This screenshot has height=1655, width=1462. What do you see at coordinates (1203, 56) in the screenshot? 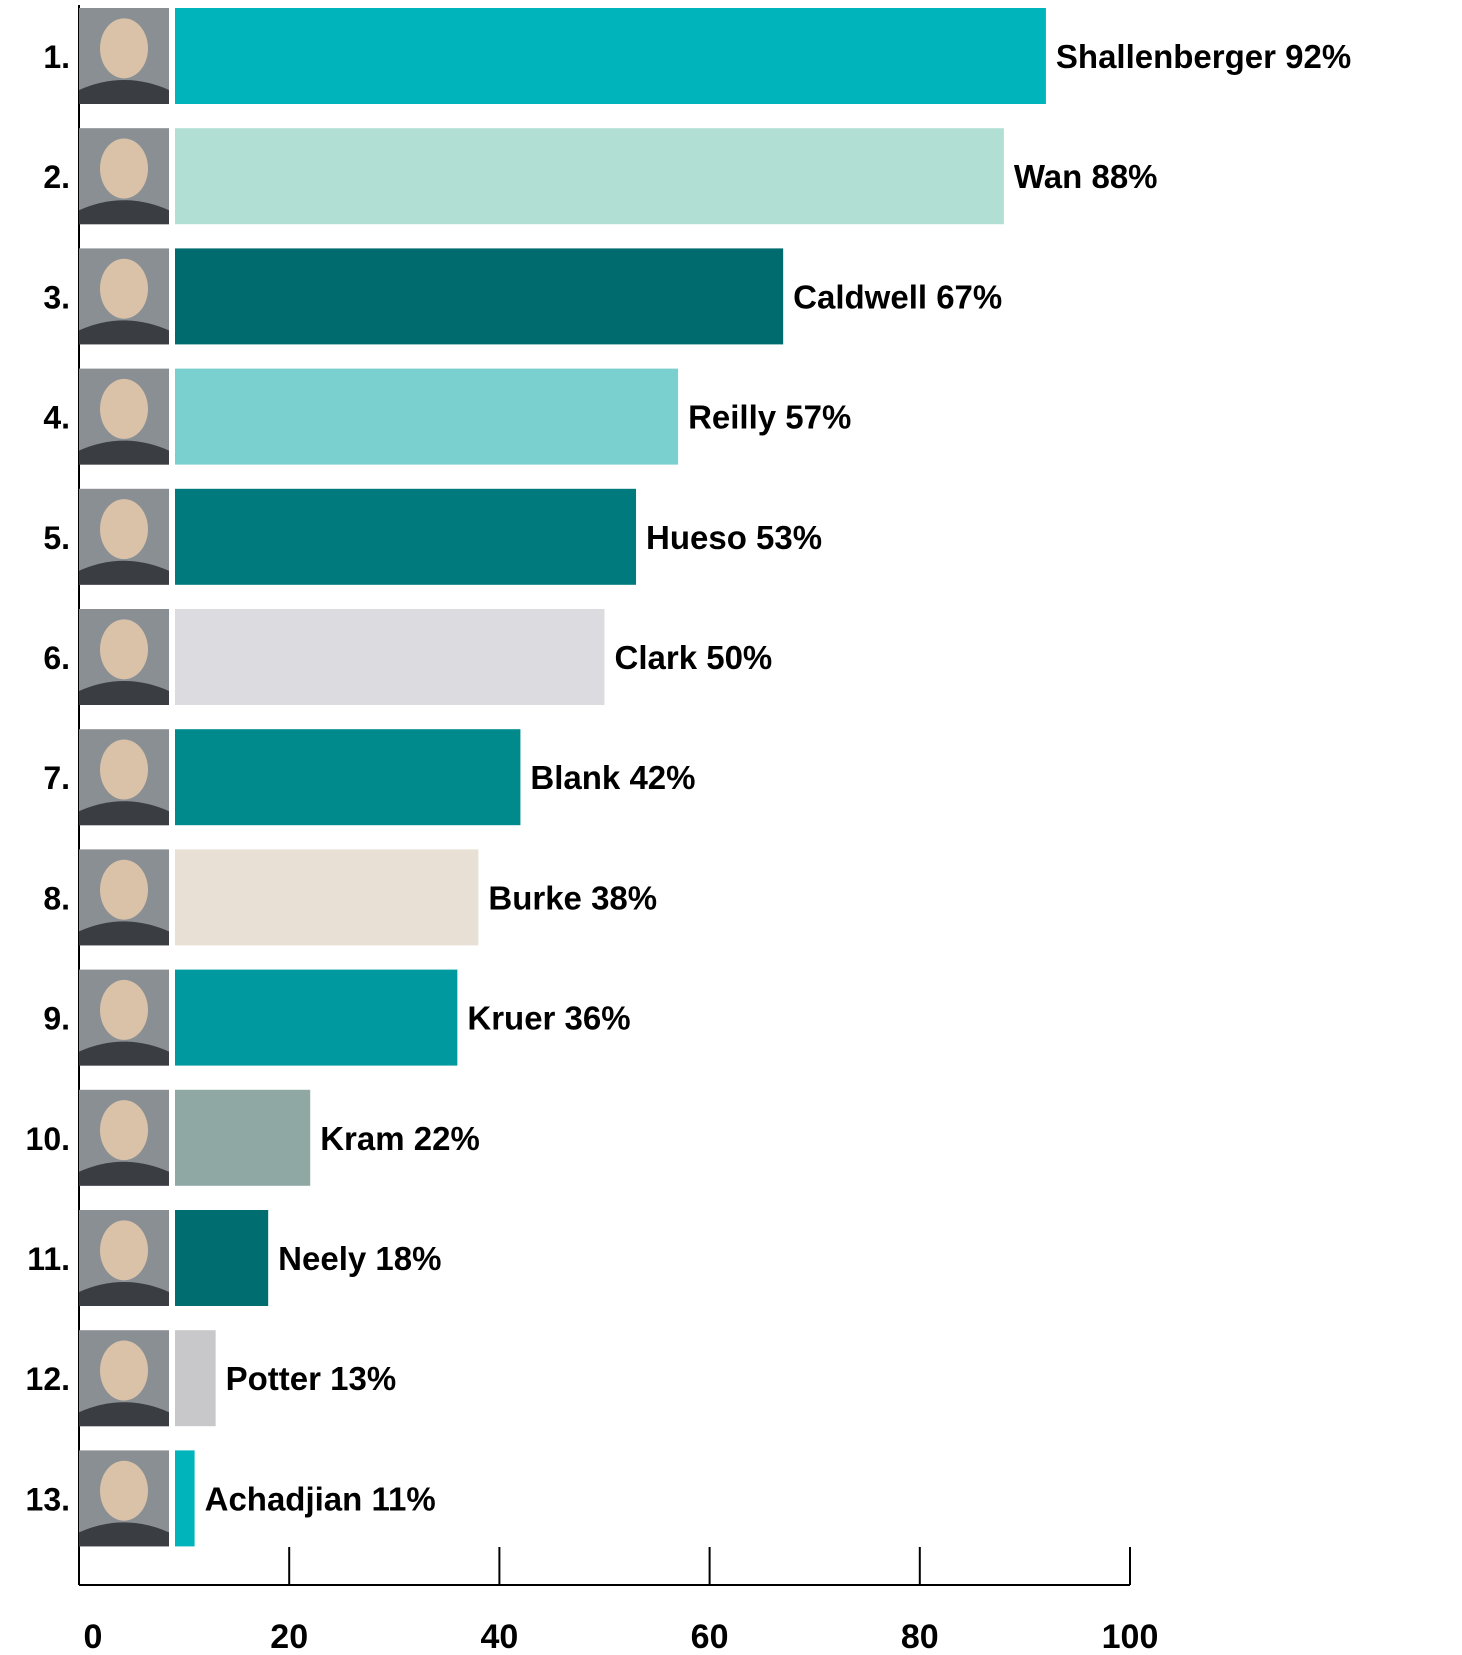
I see `bar-label: Shallenberger 92%` at bounding box center [1203, 56].